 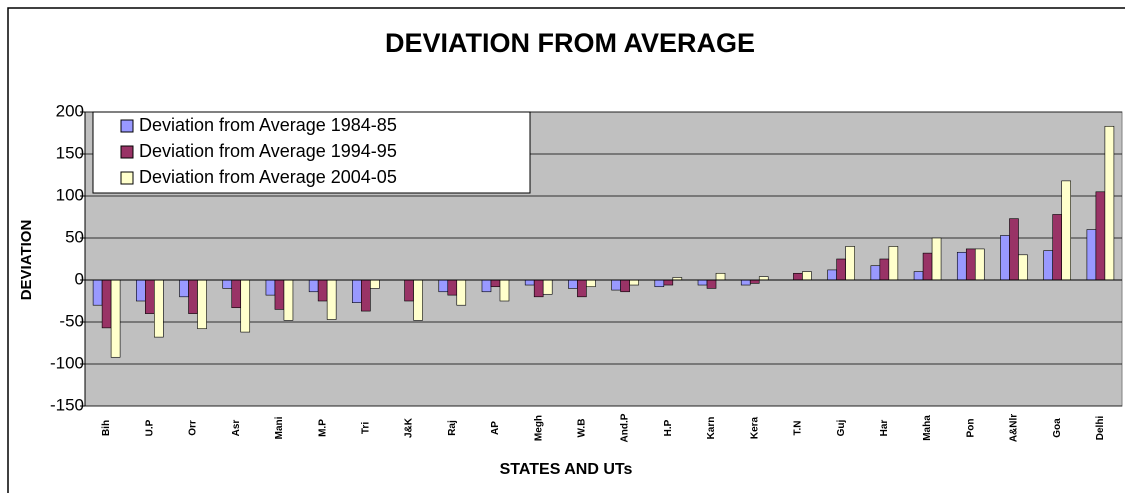 What do you see at coordinates (268, 177) in the screenshot?
I see `legend-label: Deviation from Average 2004-05` at bounding box center [268, 177].